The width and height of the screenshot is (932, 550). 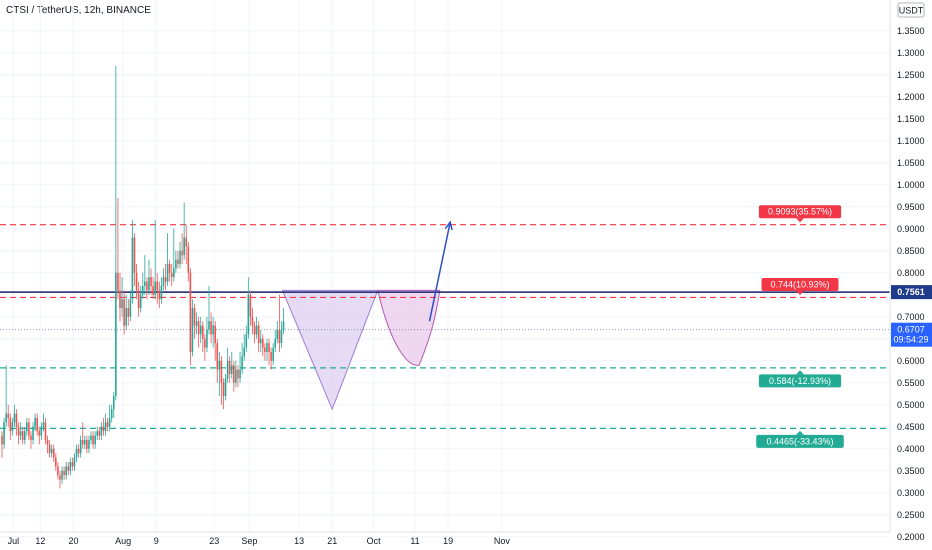 I want to click on level-badge-label: 0.4465(-33.43%), so click(x=799, y=441).